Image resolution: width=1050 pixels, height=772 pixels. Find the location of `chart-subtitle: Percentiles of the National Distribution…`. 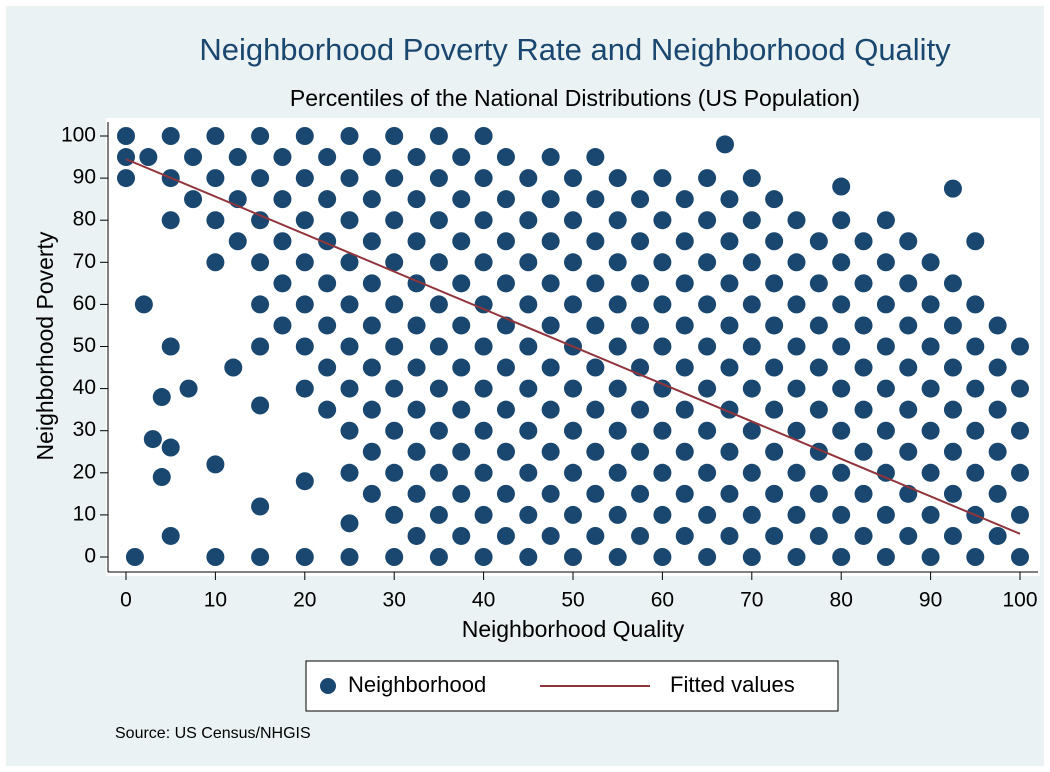

chart-subtitle: Percentiles of the National Distribution… is located at coordinates (575, 98).